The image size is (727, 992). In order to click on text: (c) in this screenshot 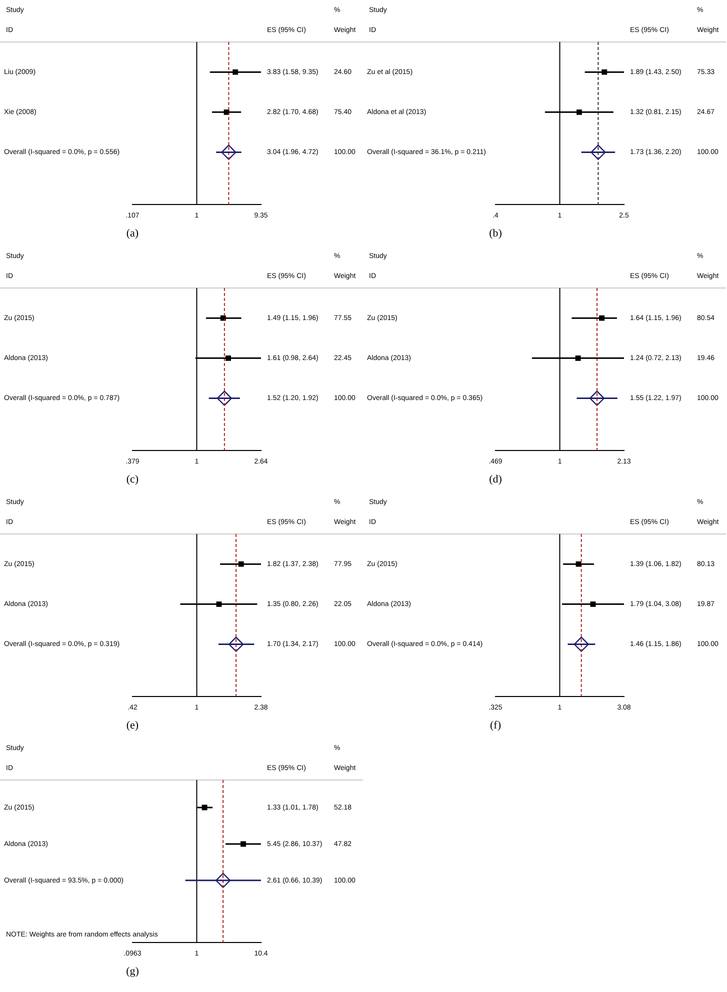, I will do `click(132, 479)`.